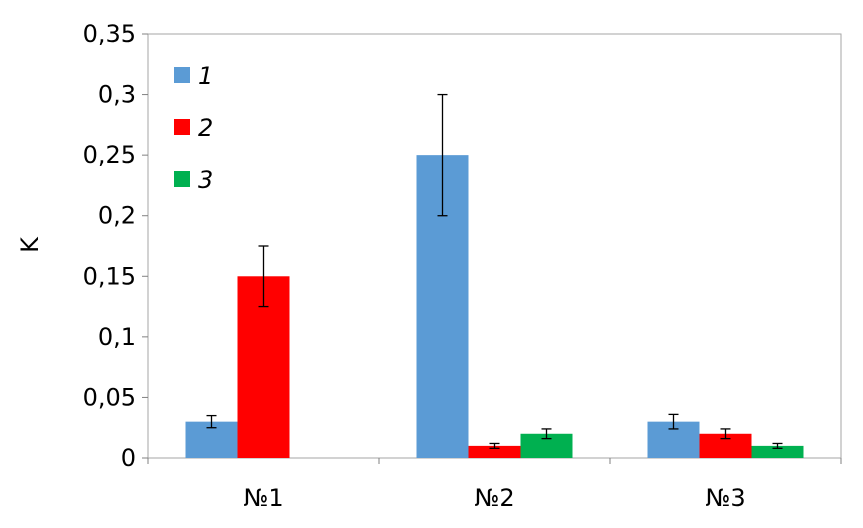  I want to click on x-tick-label: №1, so click(263, 498).